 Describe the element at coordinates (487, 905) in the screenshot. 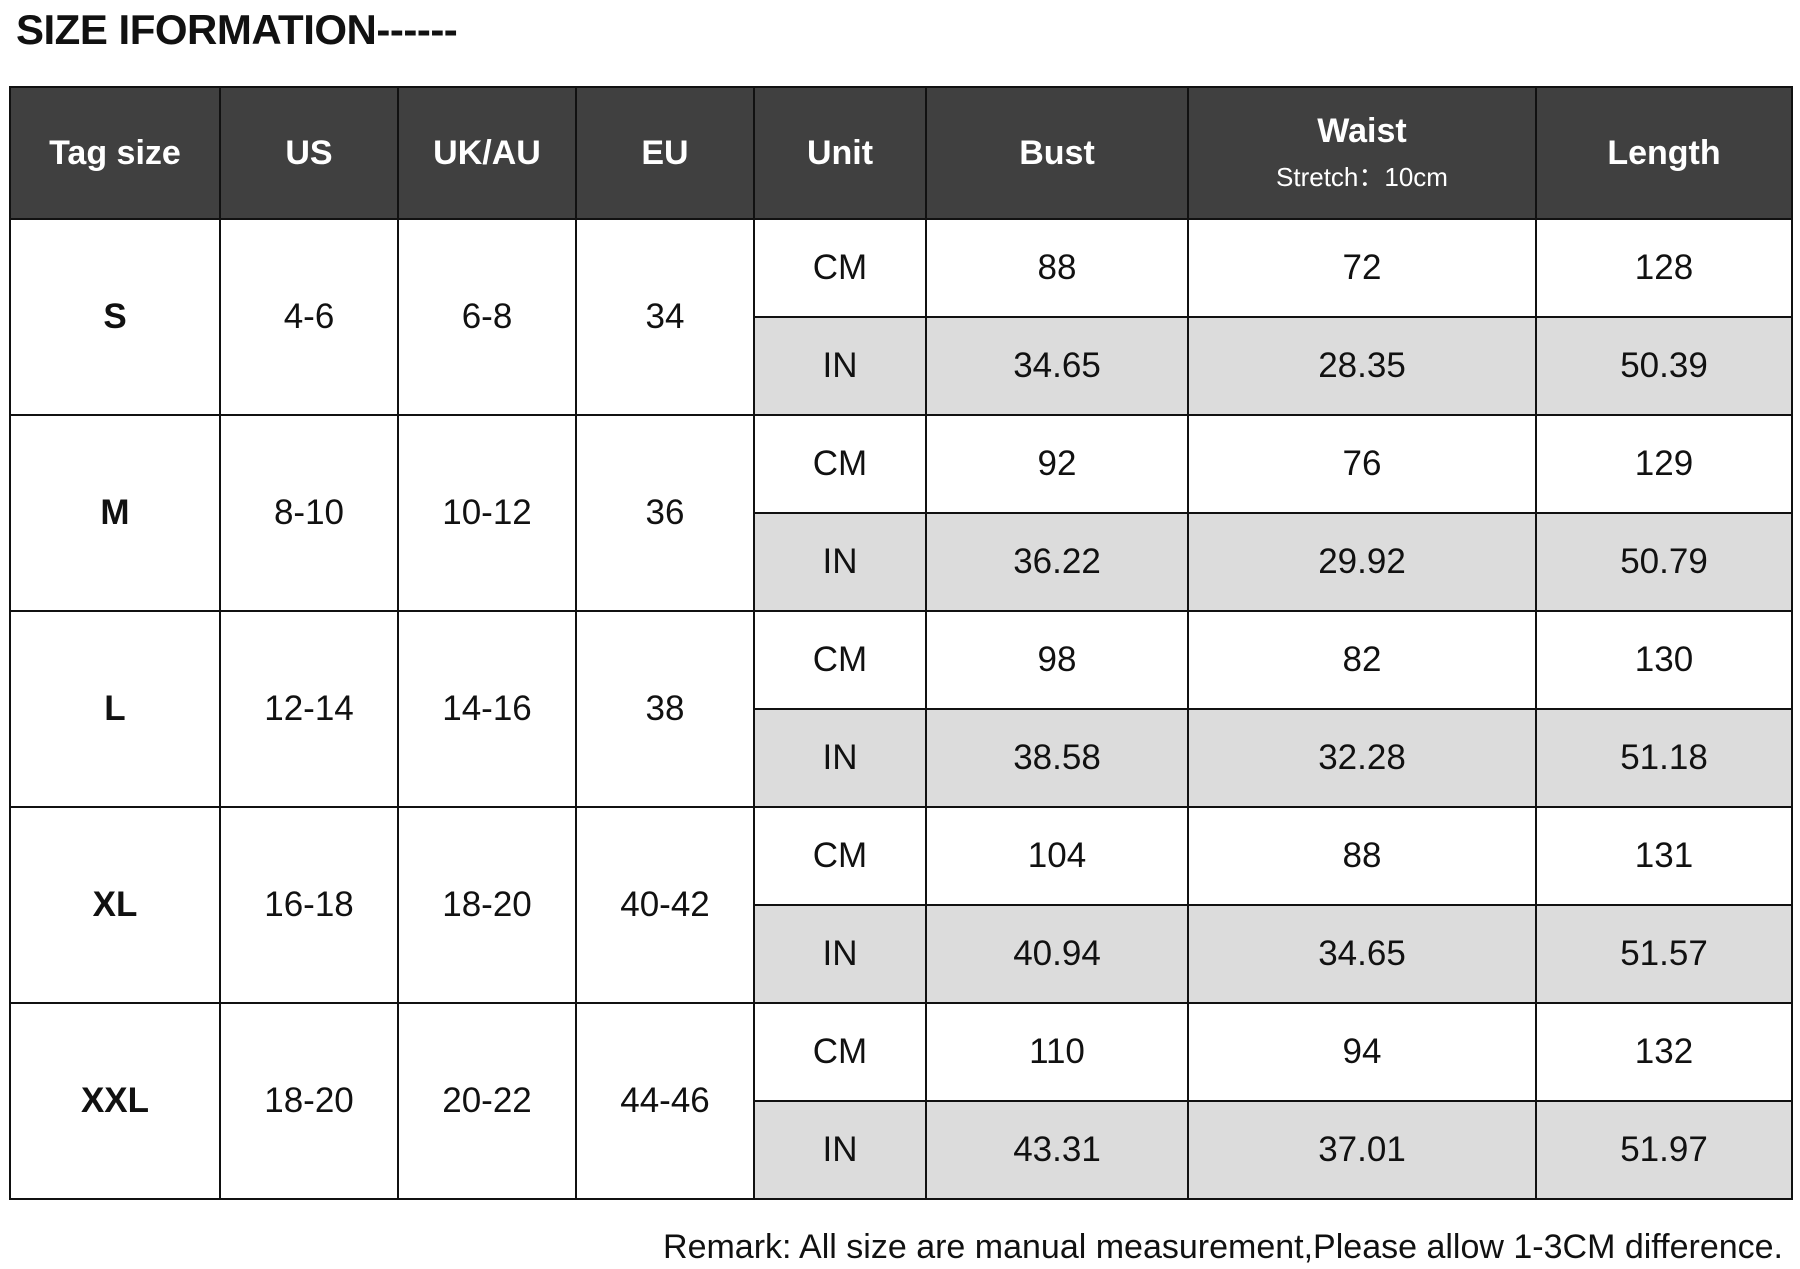

I see `uk-au-size: 18-20` at that location.